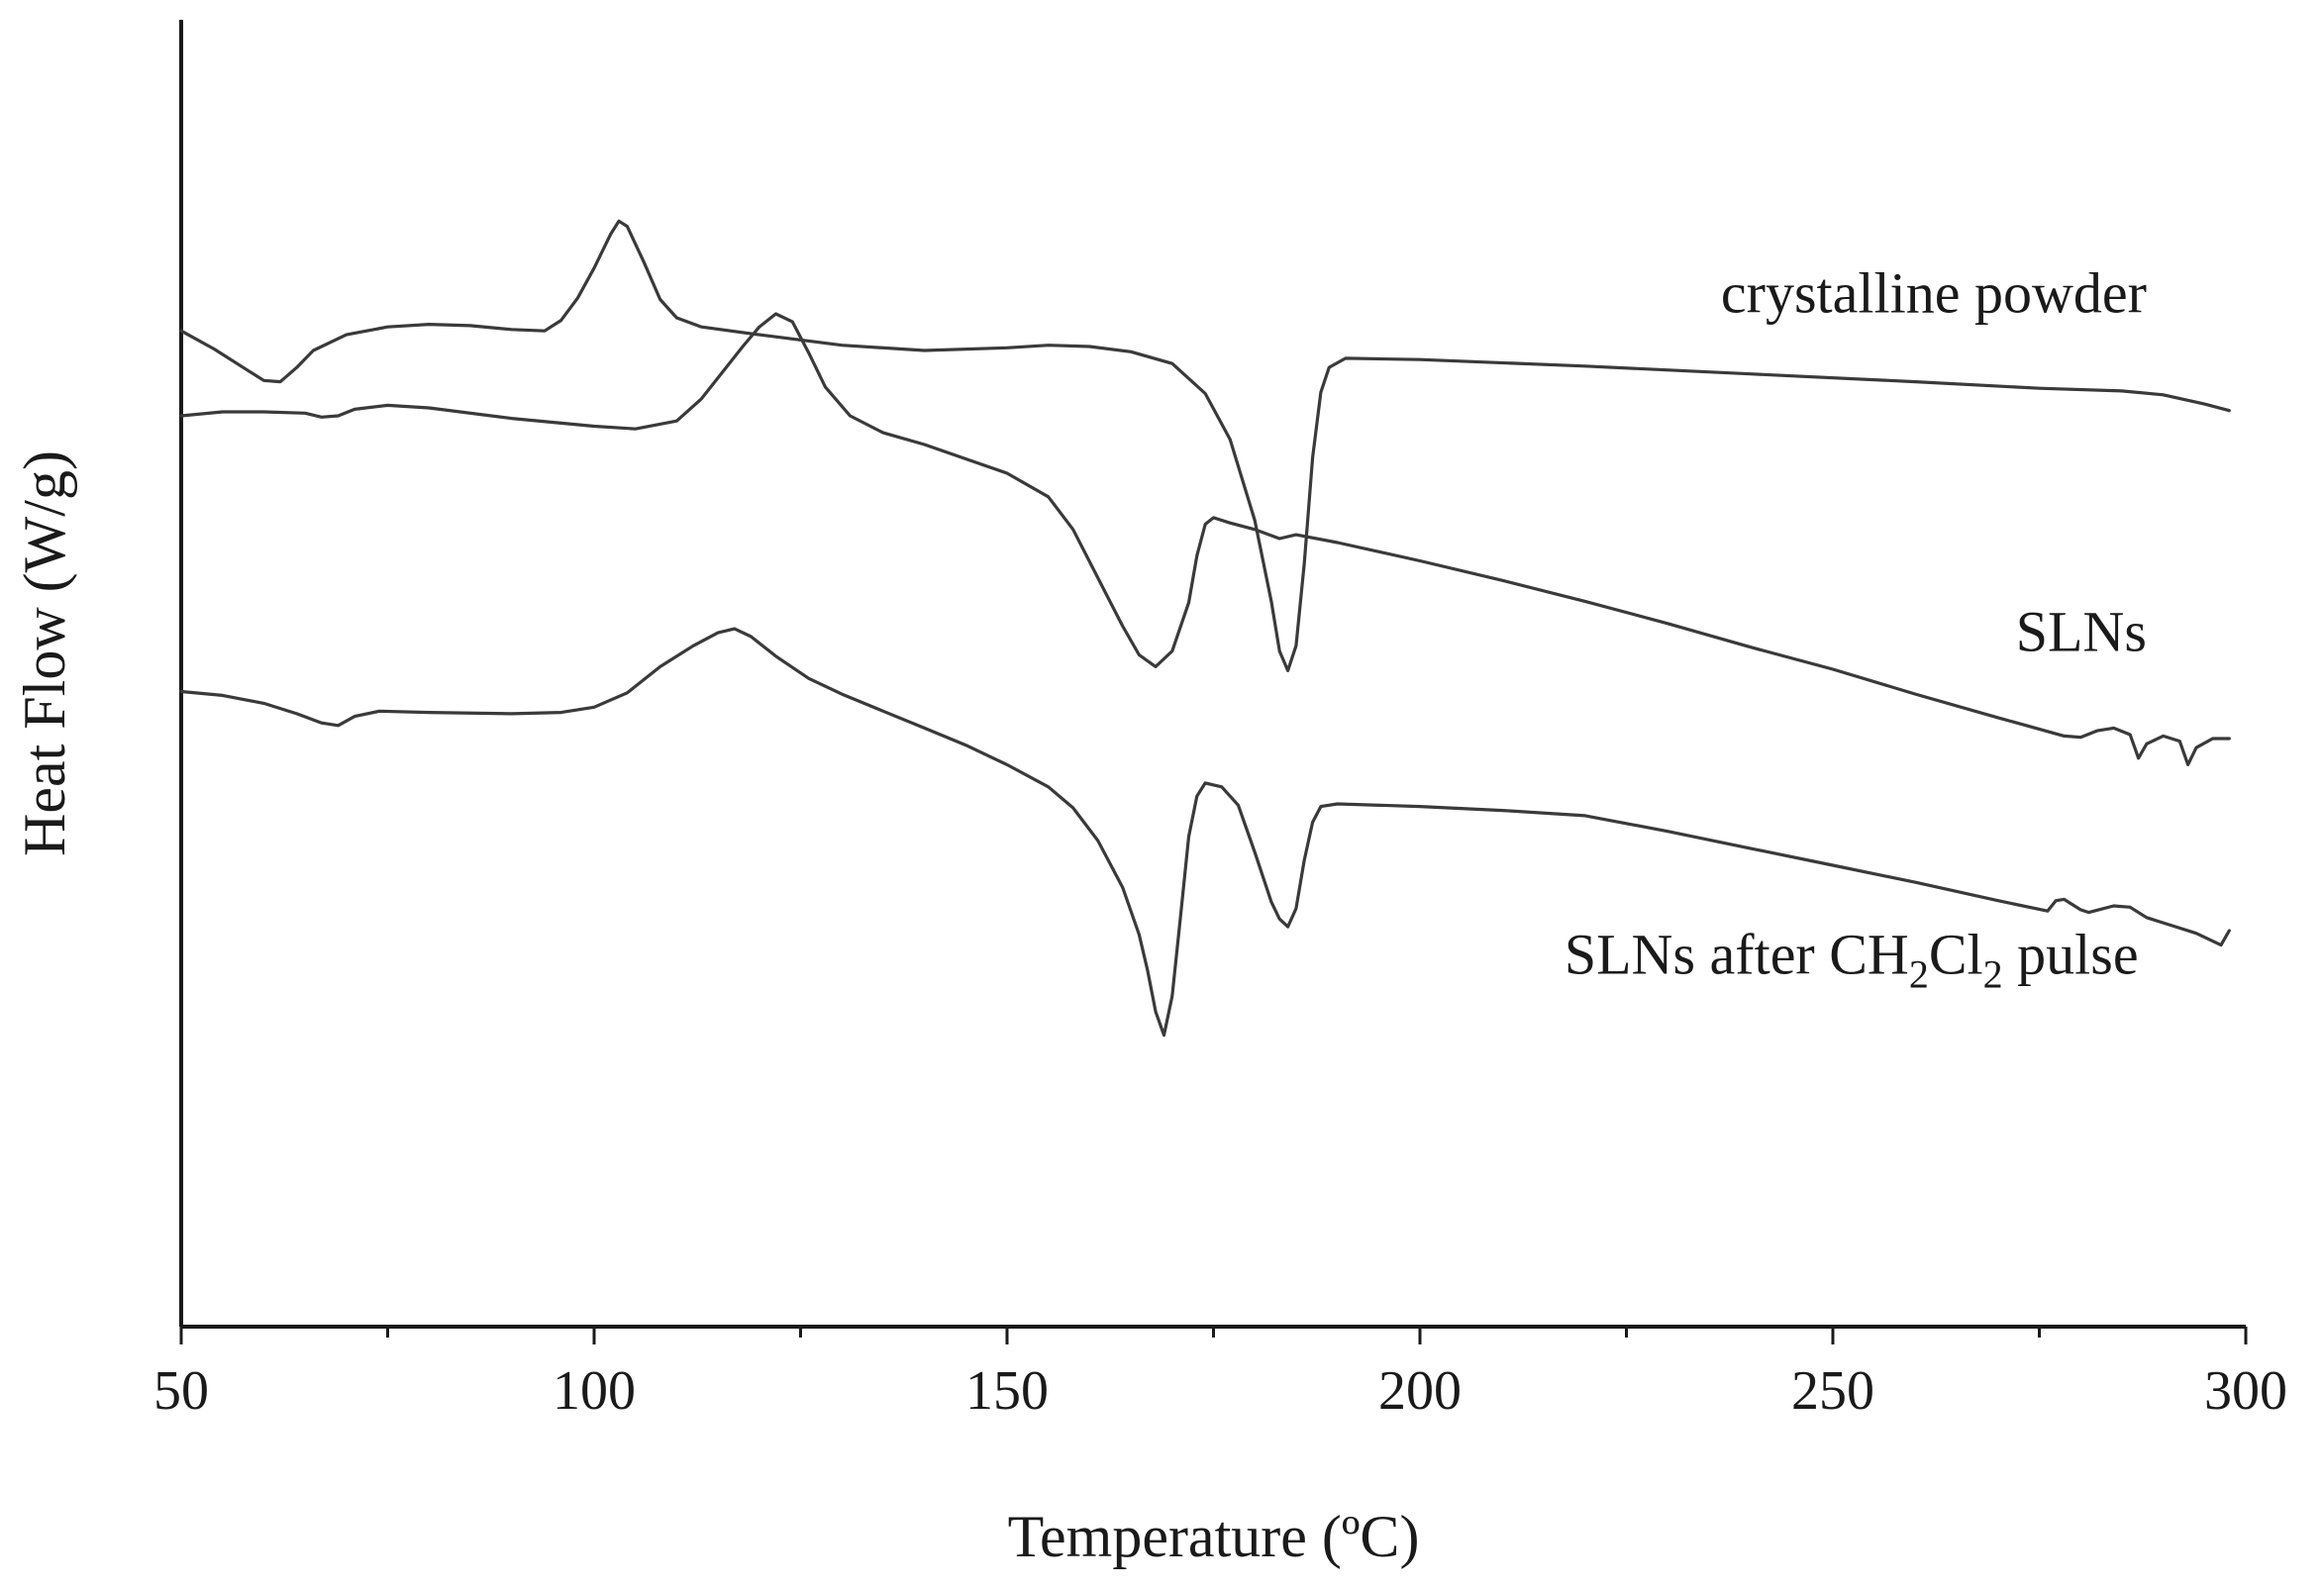  I want to click on x-tick-label: 100, so click(594, 1391).